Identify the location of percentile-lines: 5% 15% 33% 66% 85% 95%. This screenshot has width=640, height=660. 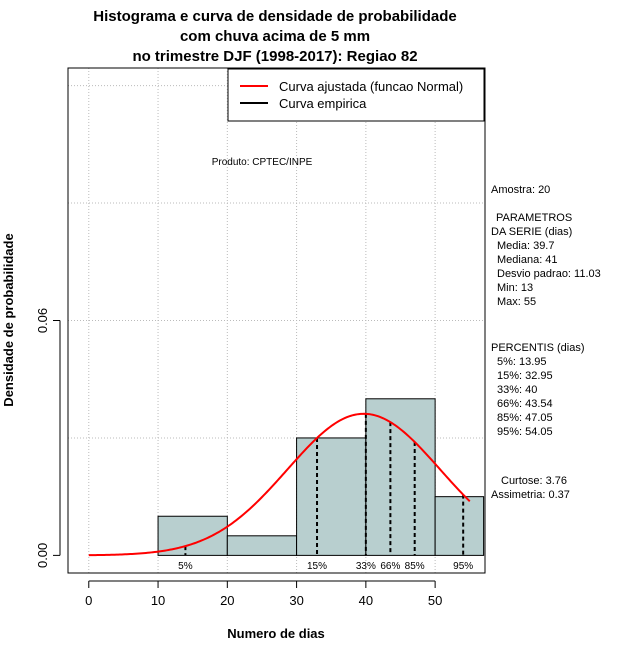
(325, 492).